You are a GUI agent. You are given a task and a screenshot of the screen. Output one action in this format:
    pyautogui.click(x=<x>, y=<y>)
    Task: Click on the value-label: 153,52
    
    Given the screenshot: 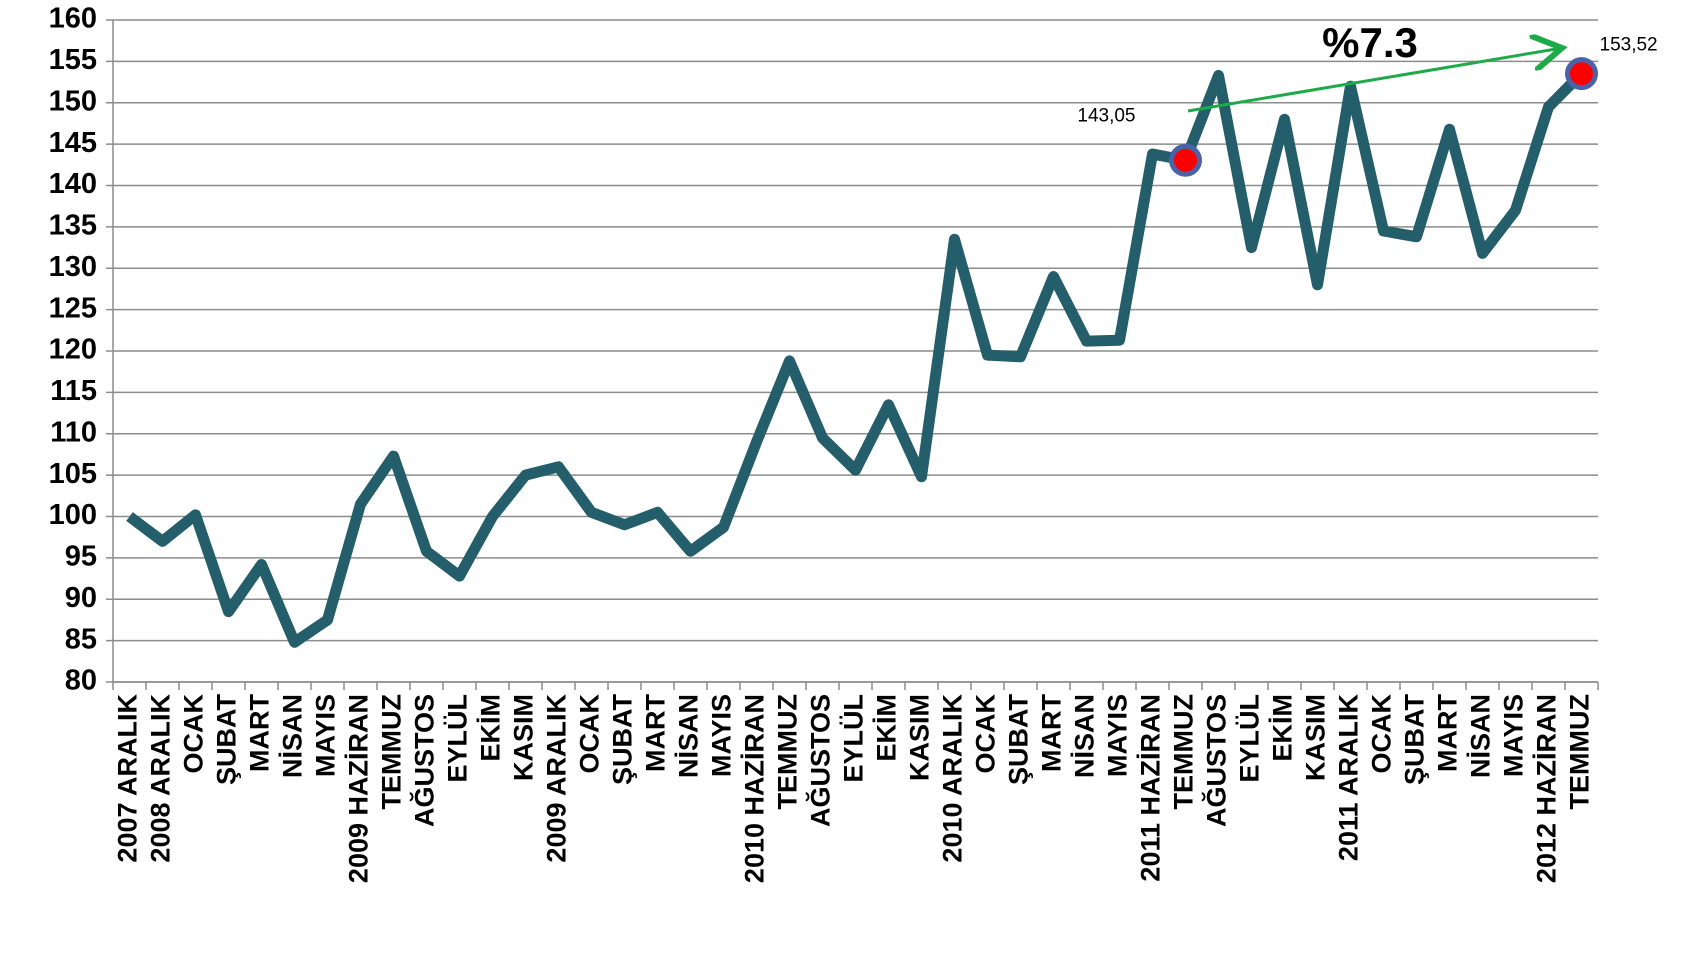 What is the action you would take?
    pyautogui.click(x=1629, y=45)
    